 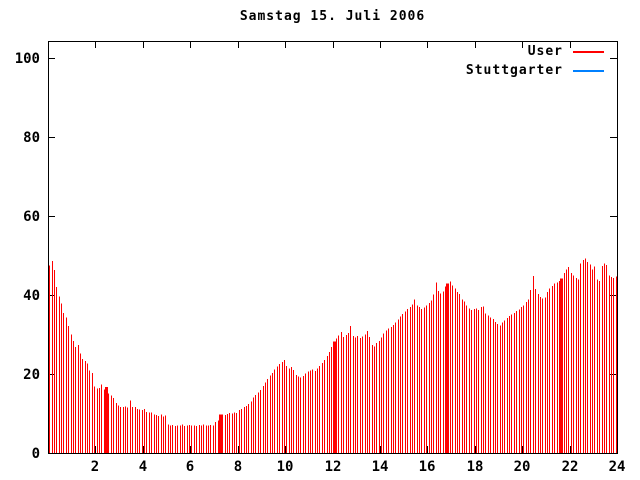 What do you see at coordinates (31, 296) in the screenshot?
I see `svg-text: 40` at bounding box center [31, 296].